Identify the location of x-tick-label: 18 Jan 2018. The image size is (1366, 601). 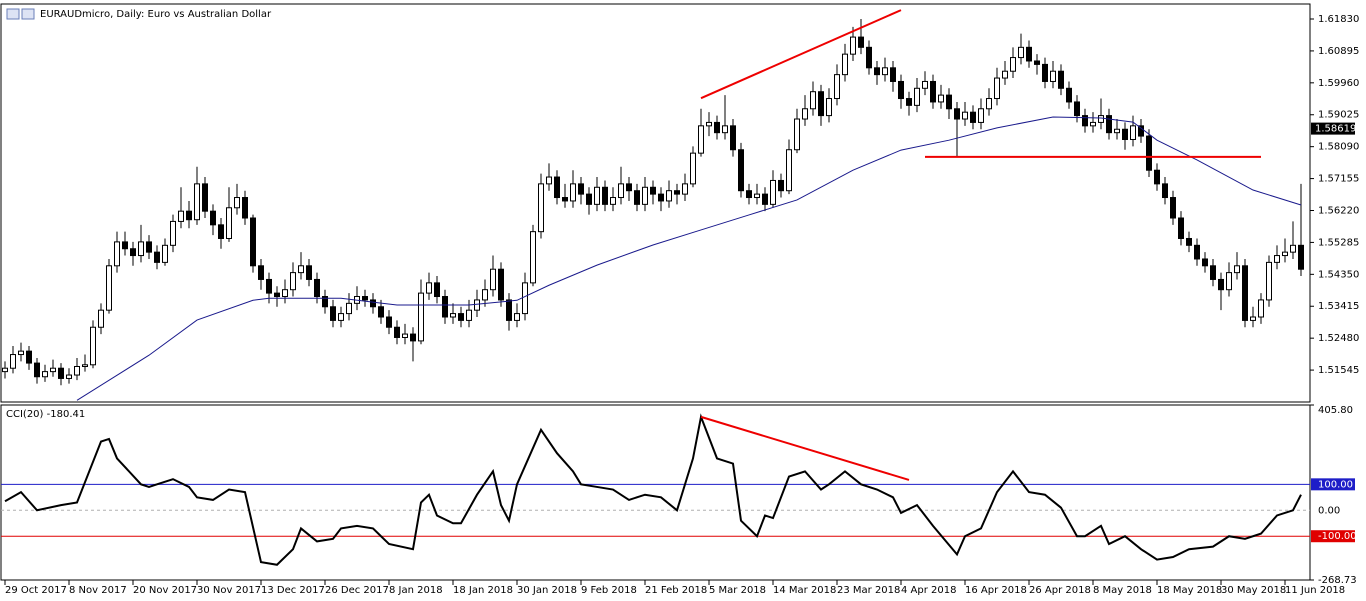
(483, 590).